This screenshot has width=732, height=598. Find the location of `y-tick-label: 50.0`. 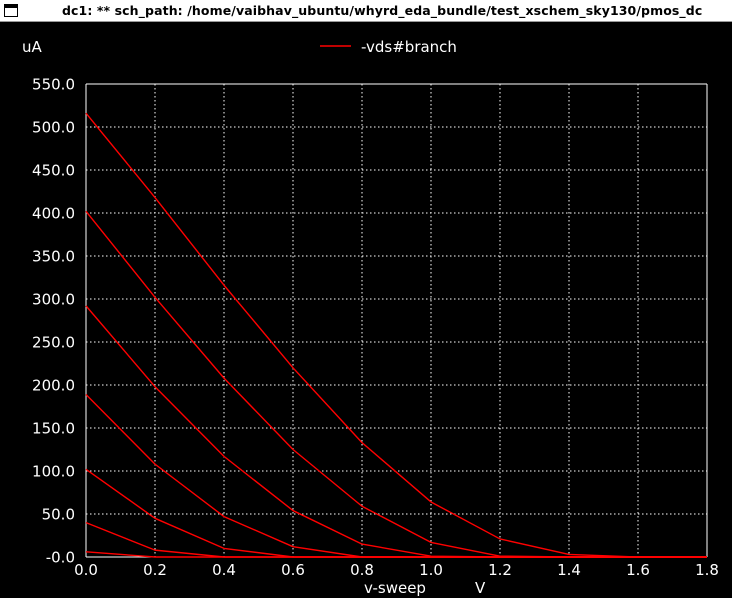

y-tick-label: 50.0 is located at coordinates (58, 515).